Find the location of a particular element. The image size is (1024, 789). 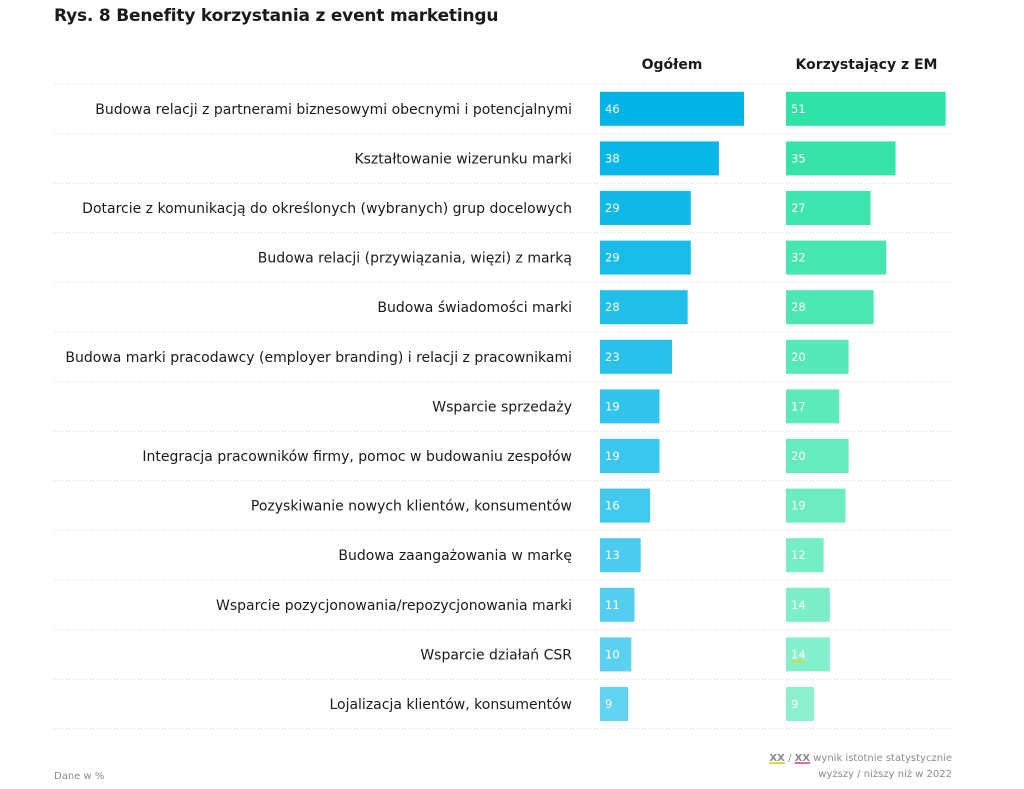

value-label: 35 is located at coordinates (798, 158).